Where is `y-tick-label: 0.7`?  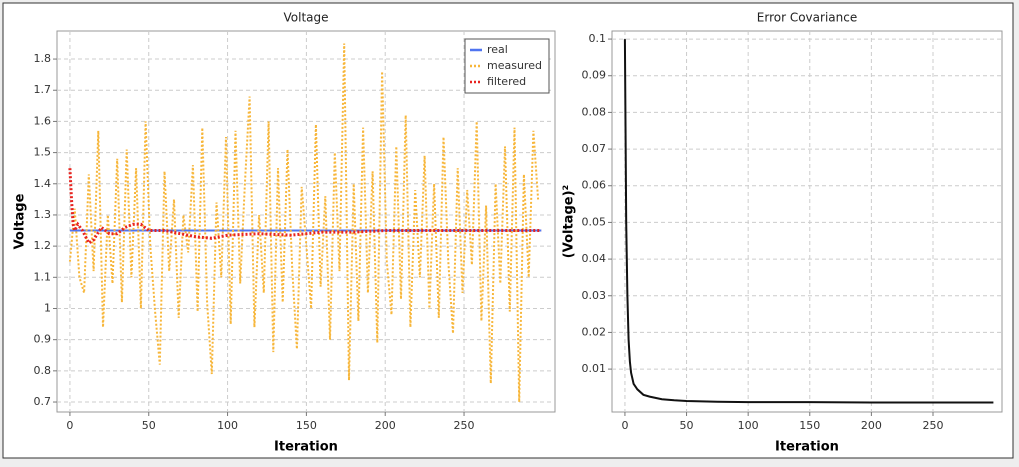
y-tick-label: 0.7 is located at coordinates (43, 401).